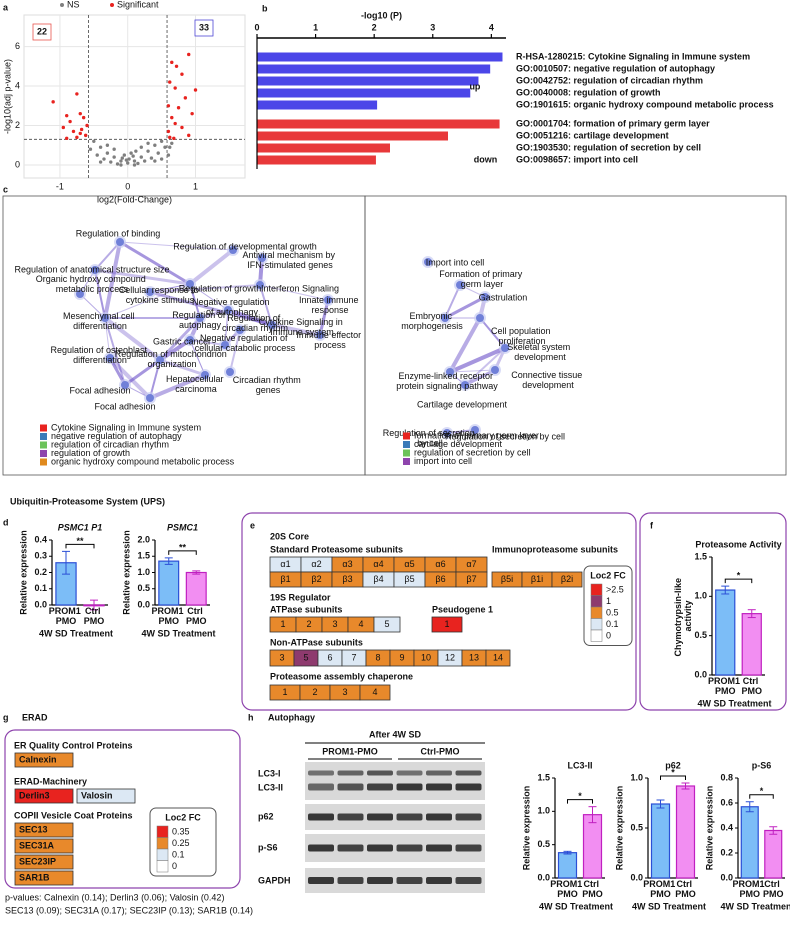 This screenshot has width=790, height=927. I want to click on subunit-label: 5, so click(305, 657).